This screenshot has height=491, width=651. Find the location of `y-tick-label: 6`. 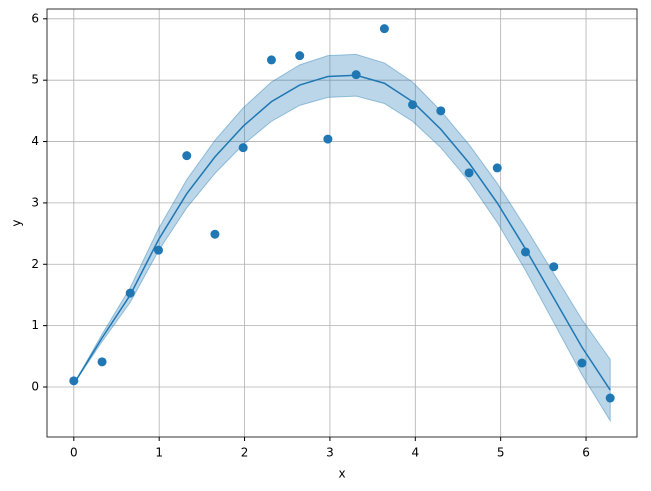

y-tick-label: 6 is located at coordinates (35, 18).